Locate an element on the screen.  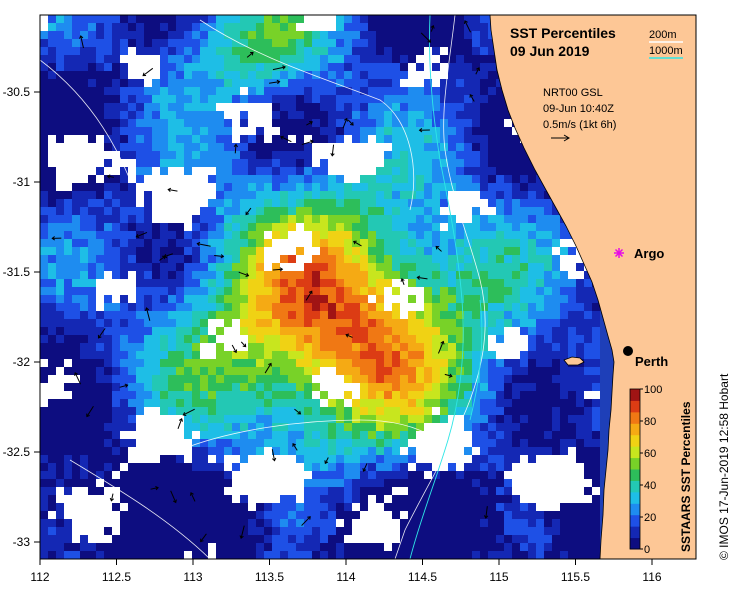
x-axis: 112 112.5 113 113.5 114 114.5 115 115.5 116 is located at coordinates (346, 571).